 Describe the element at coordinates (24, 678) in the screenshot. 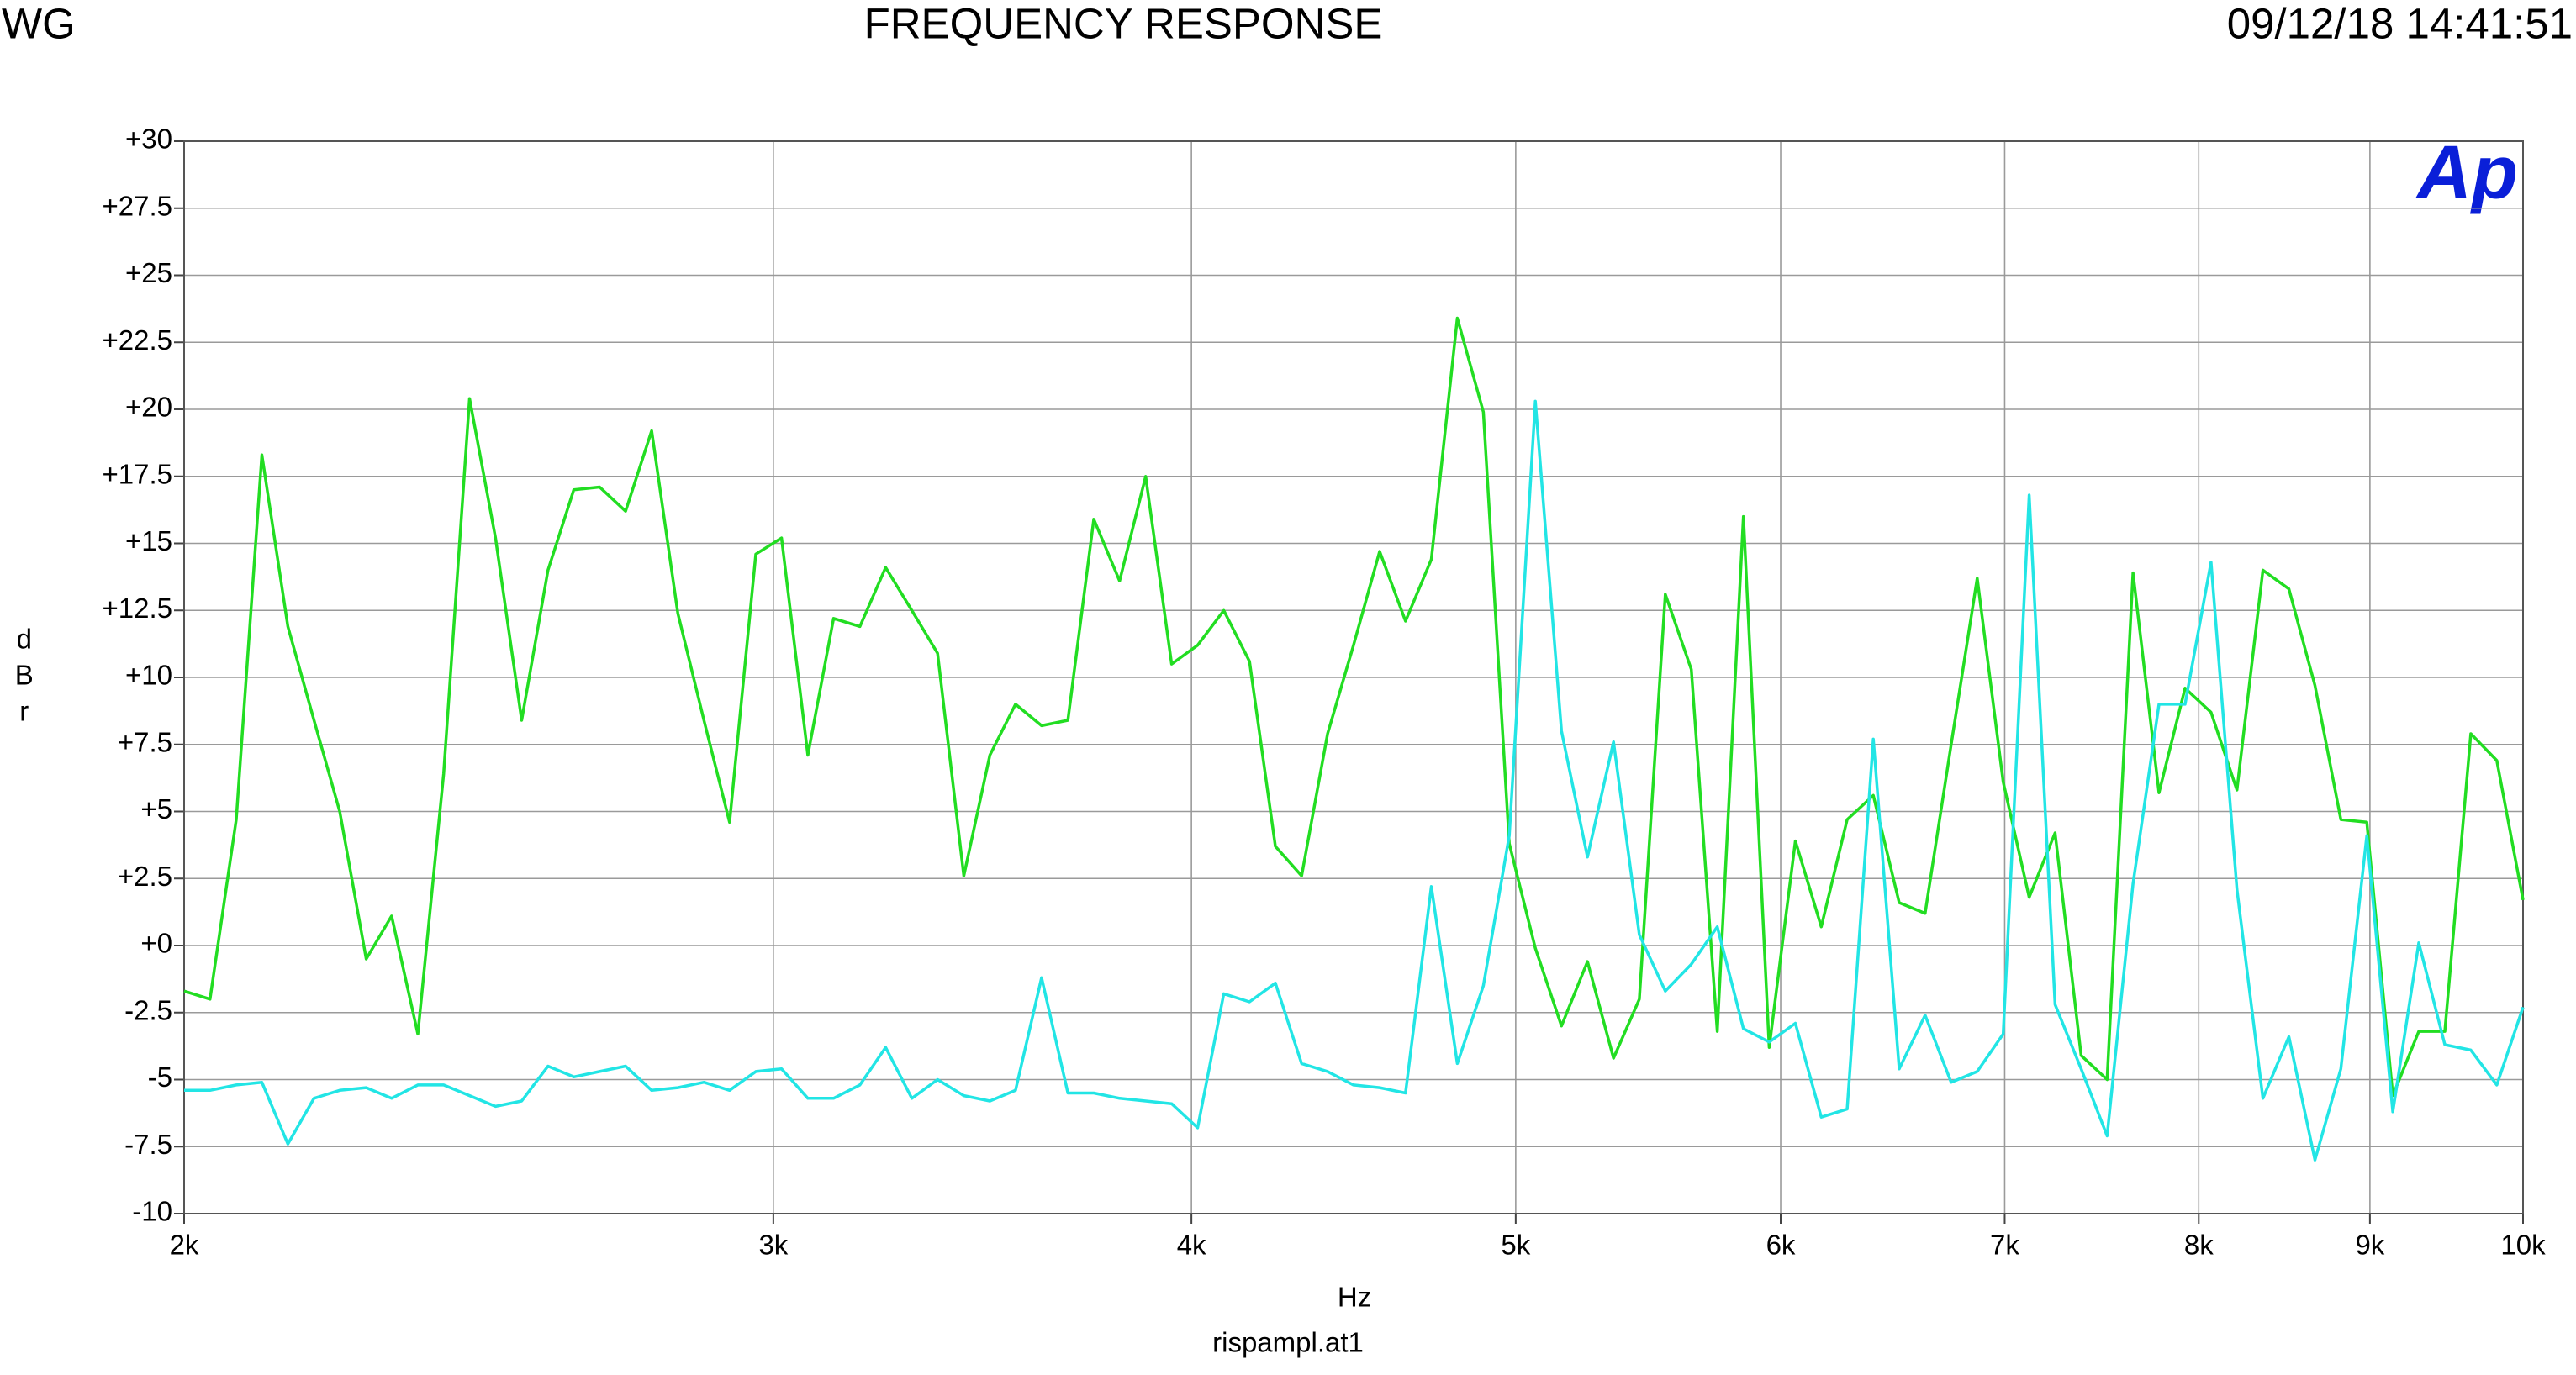

I see `y-axis-label: dBr` at that location.